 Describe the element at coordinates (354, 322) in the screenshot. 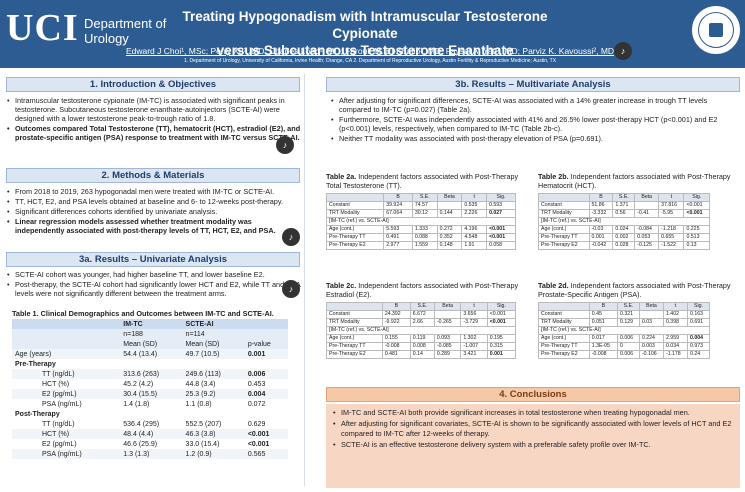

I see `table2-cell: TRT Modality` at that location.